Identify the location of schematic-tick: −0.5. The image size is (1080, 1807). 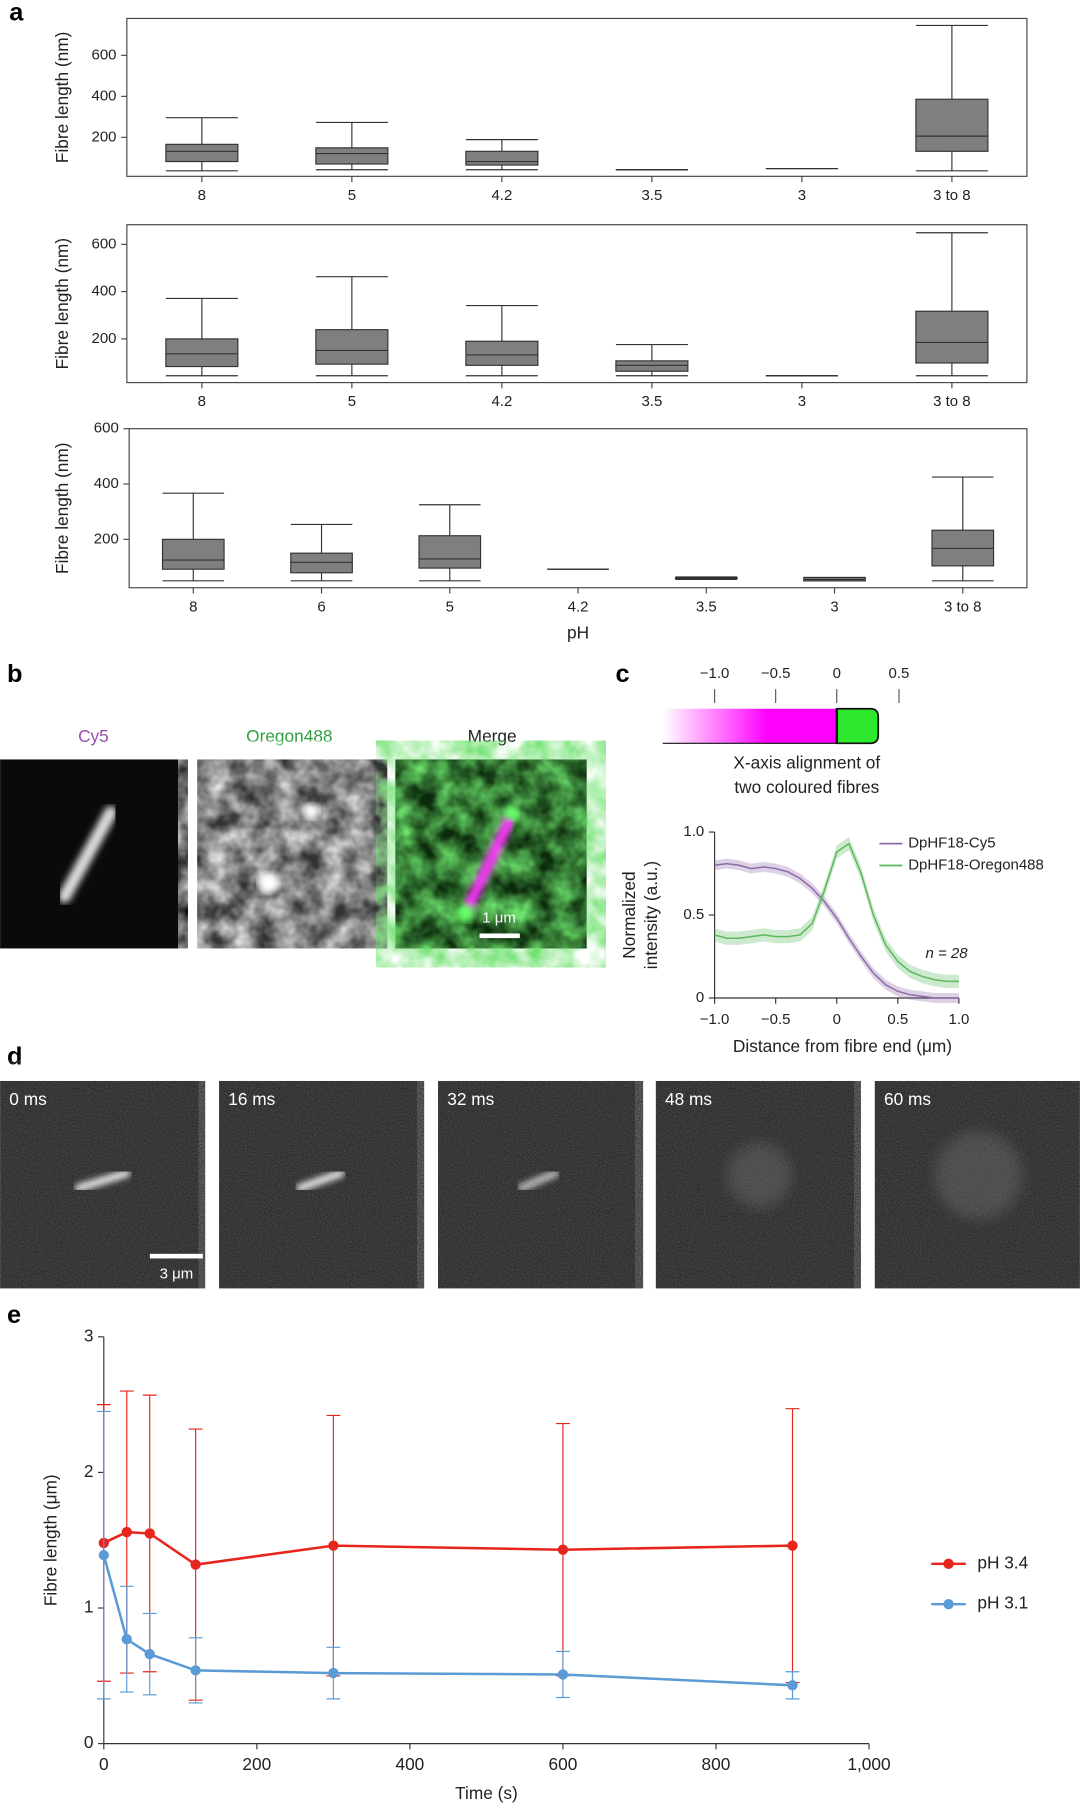
(776, 673).